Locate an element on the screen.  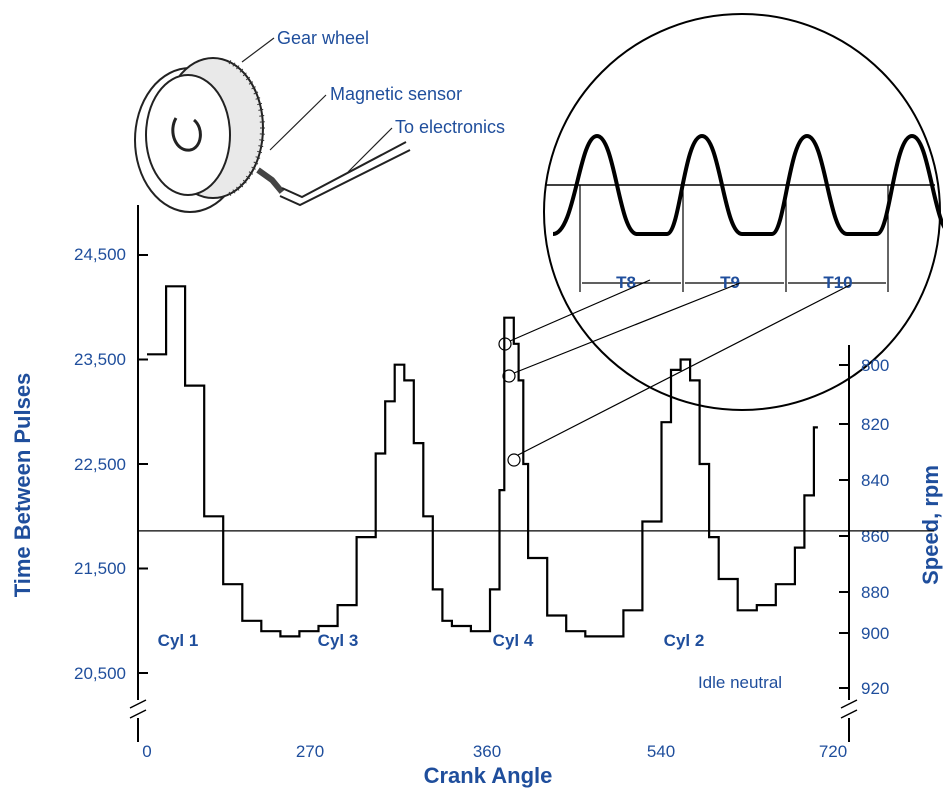
idle-neutral-note: Idle neutral is located at coordinates (740, 682).